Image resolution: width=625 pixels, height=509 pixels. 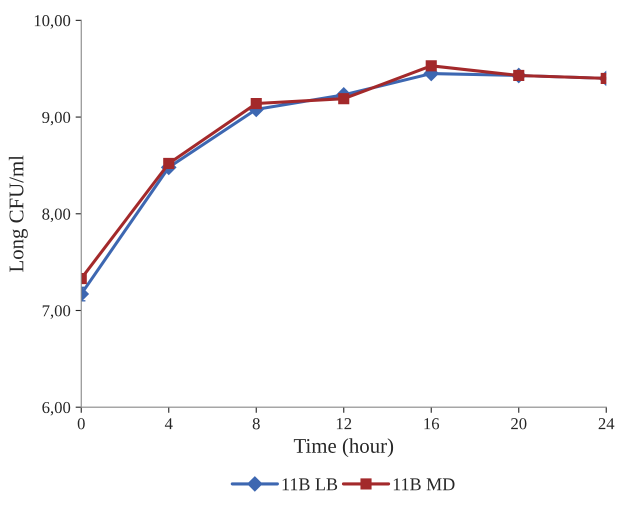 What do you see at coordinates (432, 424) in the screenshot?
I see `x-tick-label: 16` at bounding box center [432, 424].